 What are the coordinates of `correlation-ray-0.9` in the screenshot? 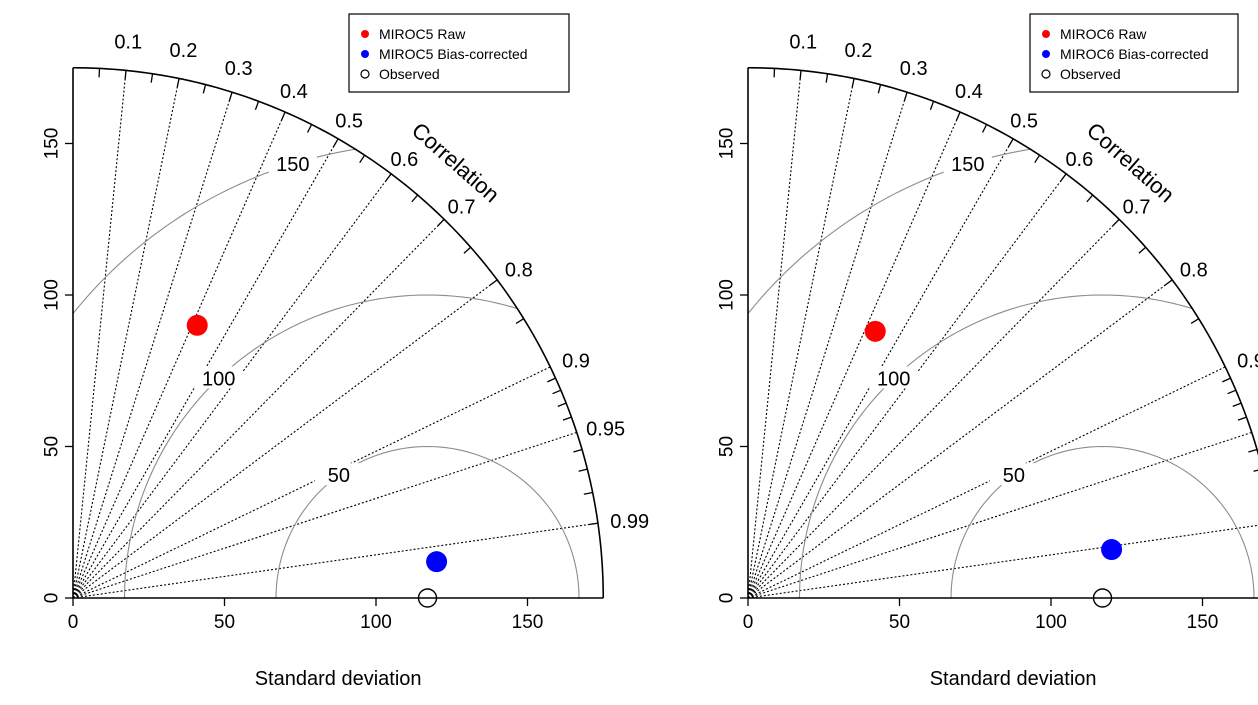 It's located at (311, 482).